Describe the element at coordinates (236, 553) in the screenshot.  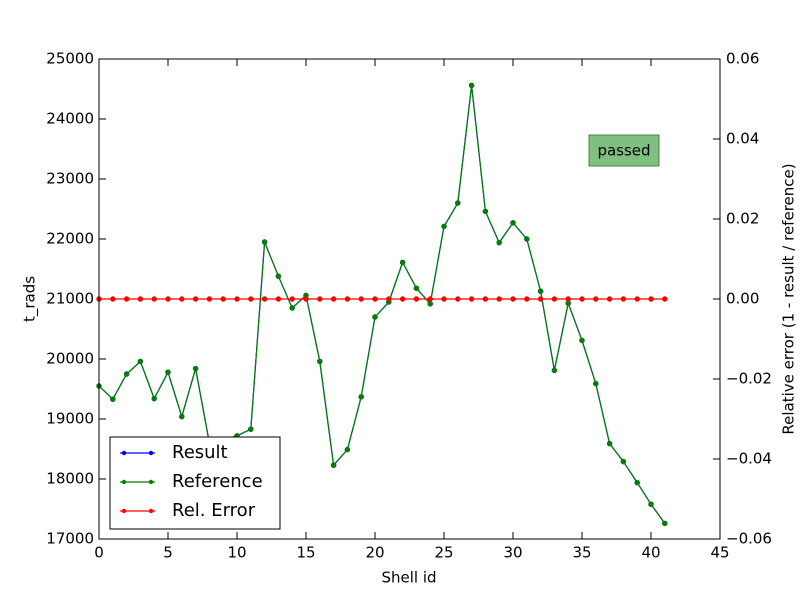
I see `x-tick-label: 10` at that location.